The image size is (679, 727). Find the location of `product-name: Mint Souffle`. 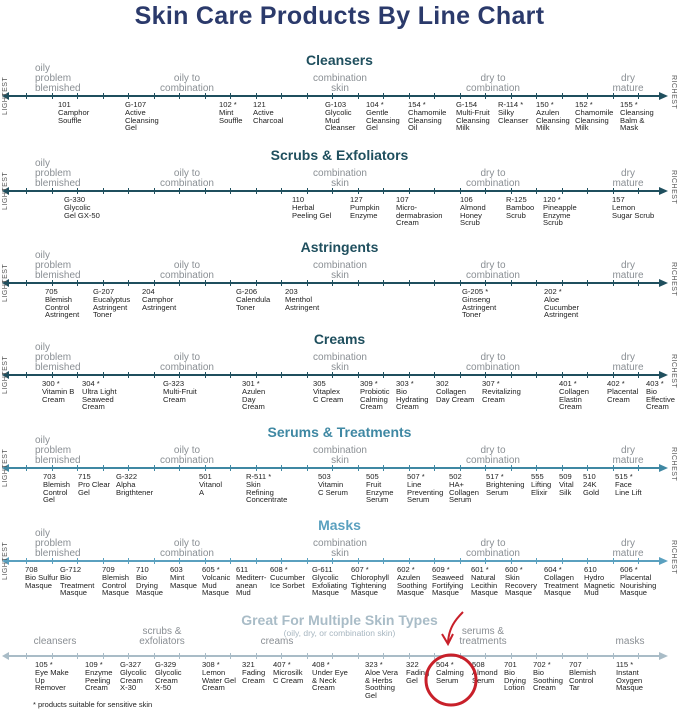

product-name: Mint Souffle is located at coordinates (231, 116).